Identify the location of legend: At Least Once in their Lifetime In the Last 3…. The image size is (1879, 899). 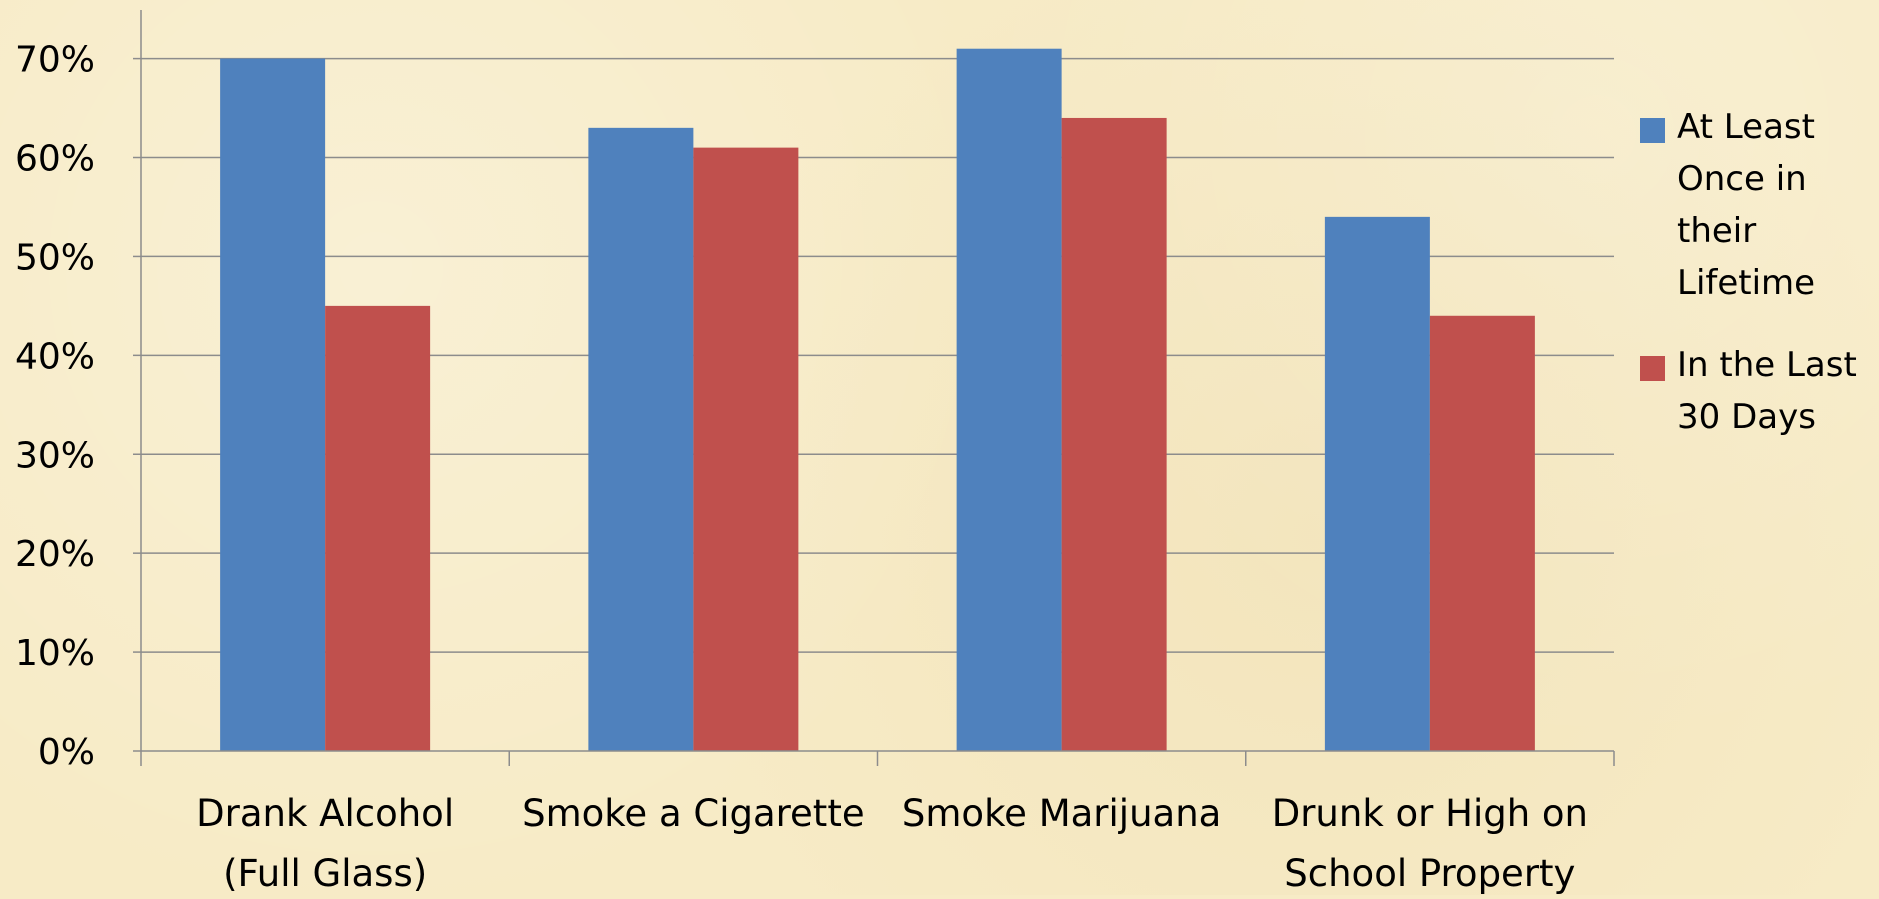
(1748, 272).